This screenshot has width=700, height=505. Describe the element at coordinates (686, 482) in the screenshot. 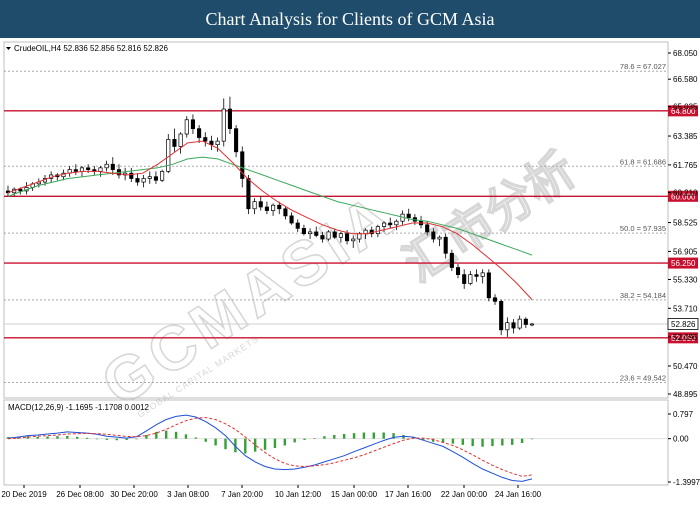

I see `macd-y-tick-label: -1.3997` at that location.